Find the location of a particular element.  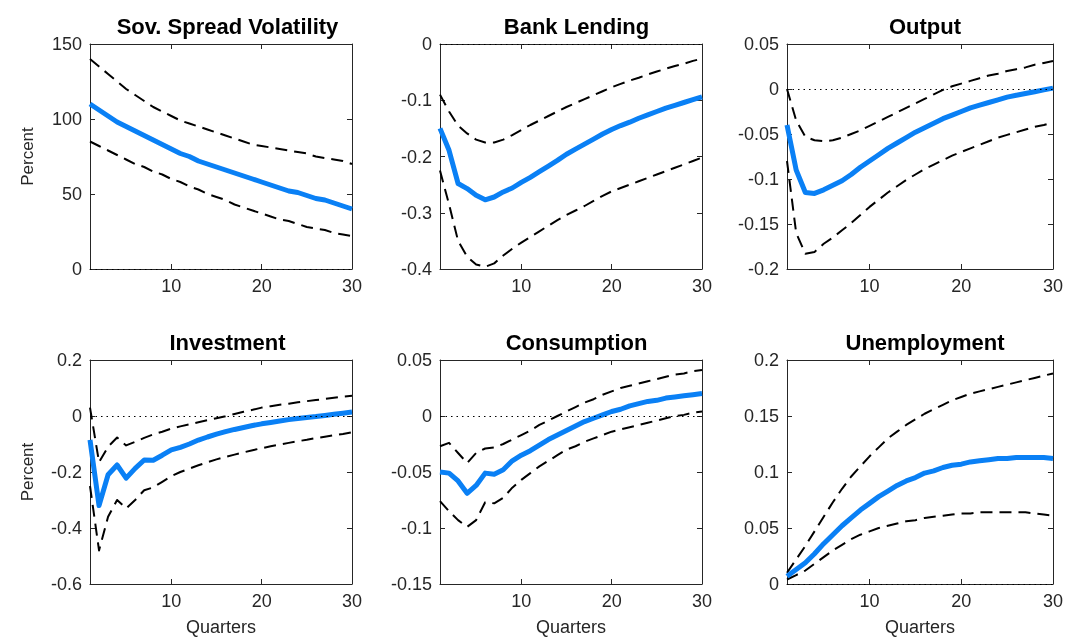

y-tick-label: 150 is located at coordinates (66, 44).